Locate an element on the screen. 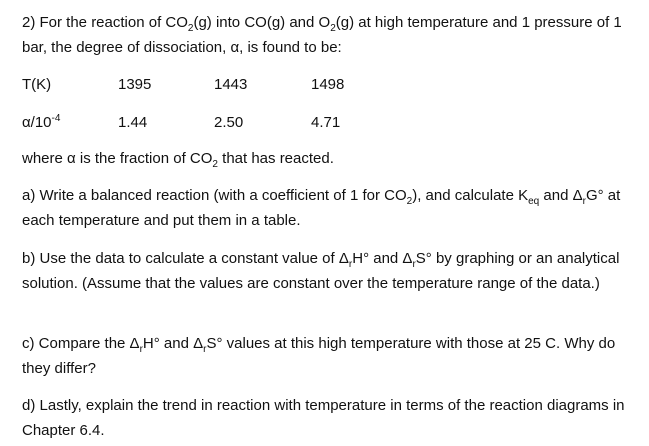 This screenshot has height=446, width=649. table-cell: 1443 is located at coordinates (231, 84).